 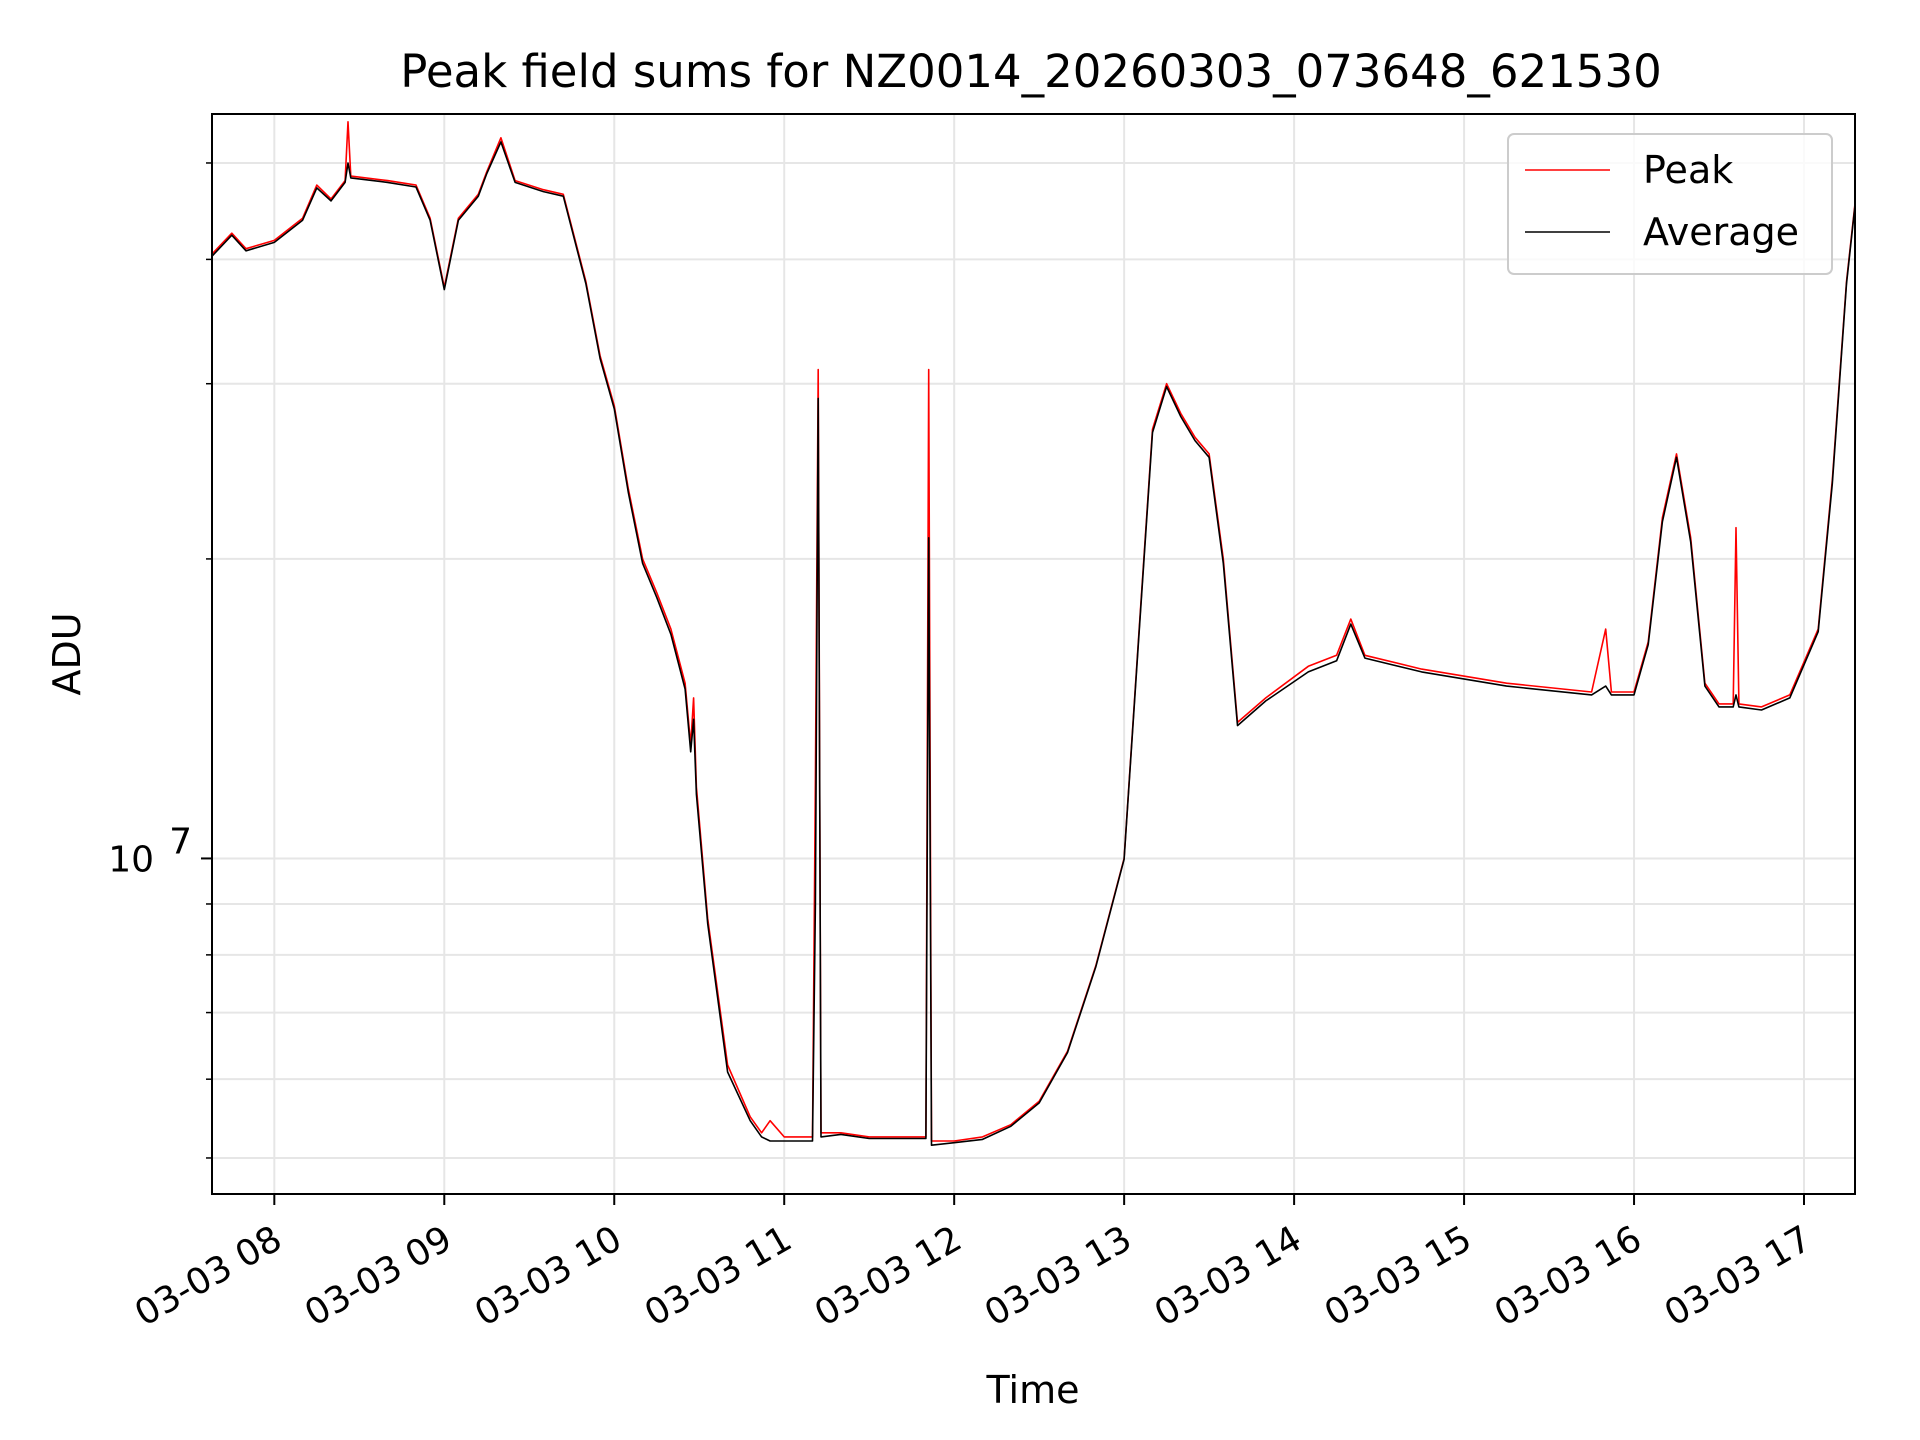 What do you see at coordinates (131, 859) in the screenshot?
I see `y-tick-label: 10` at bounding box center [131, 859].